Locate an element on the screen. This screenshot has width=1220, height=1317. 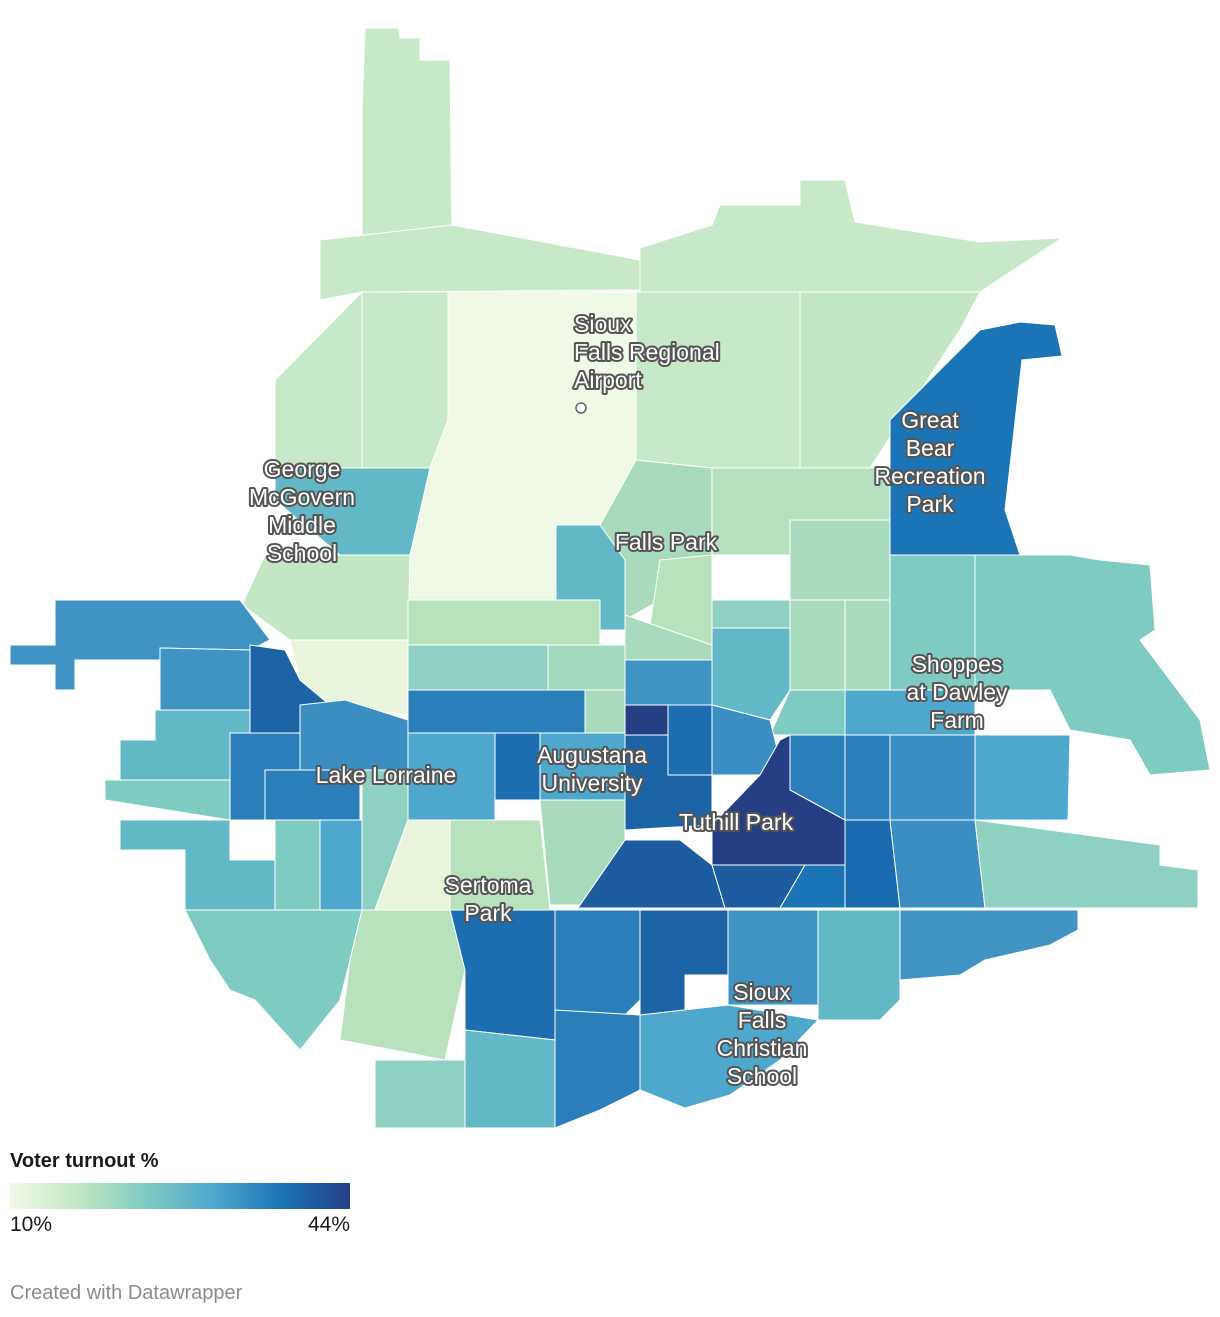
legend-ticks: 10% 44% is located at coordinates (180, 1225).